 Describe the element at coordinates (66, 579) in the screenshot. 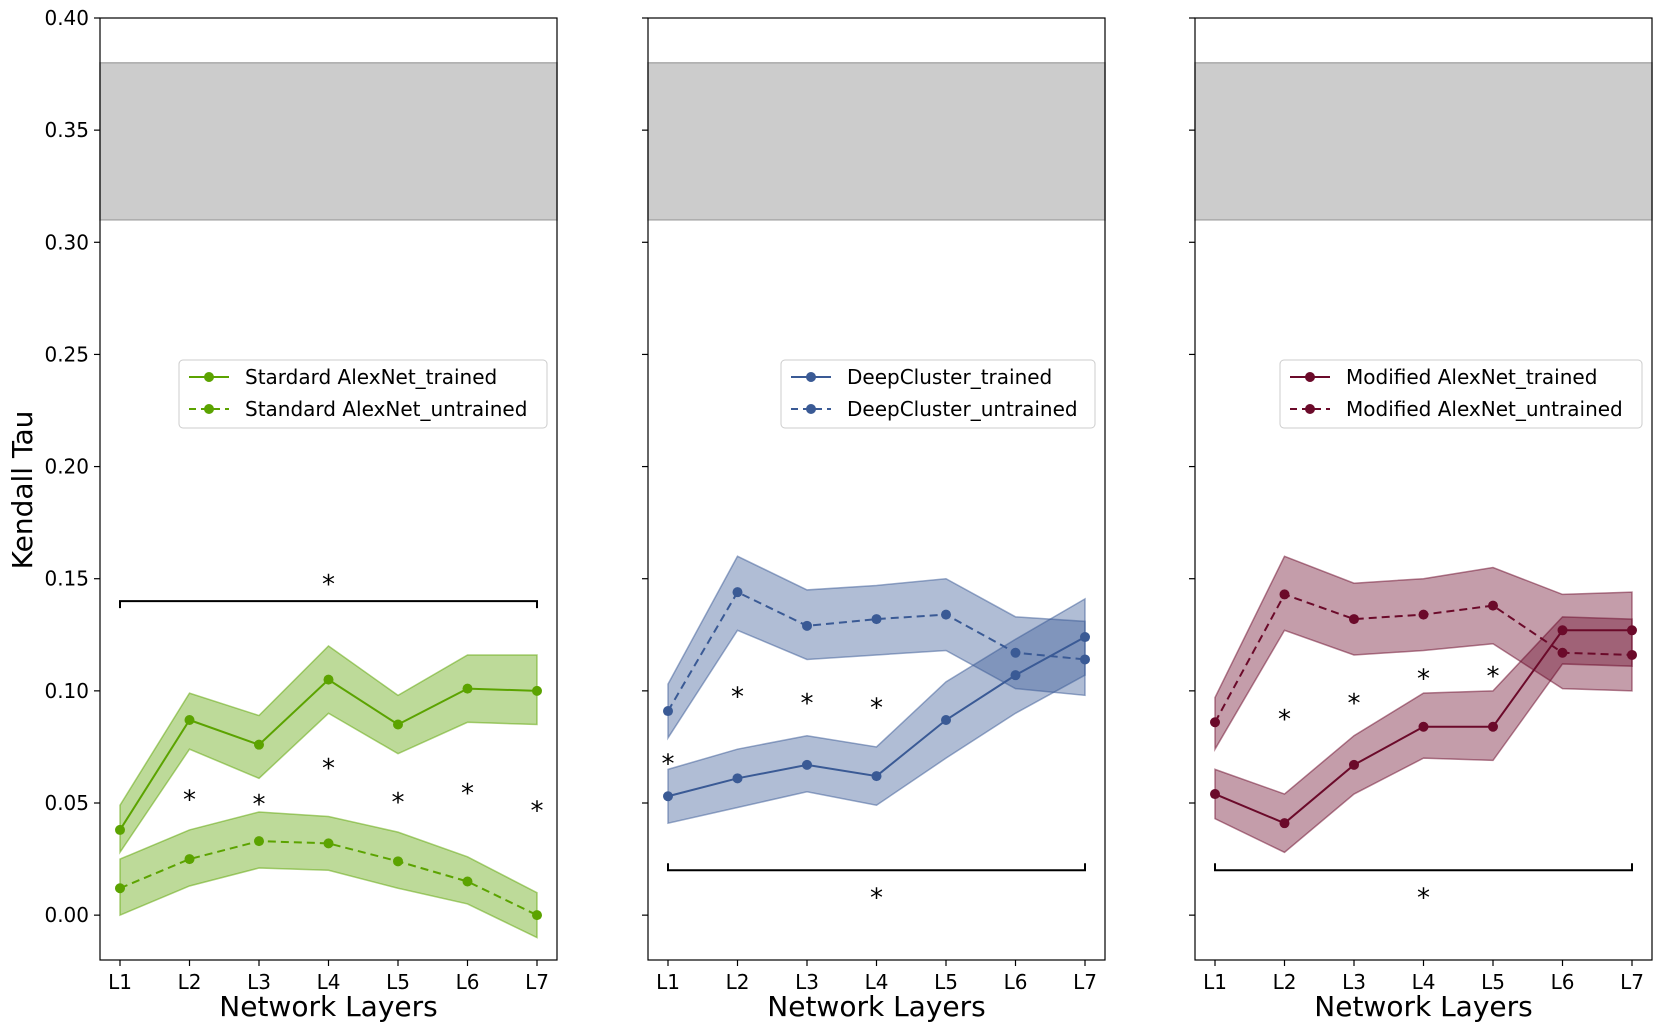

I see `y-tick-label: 0.15` at that location.